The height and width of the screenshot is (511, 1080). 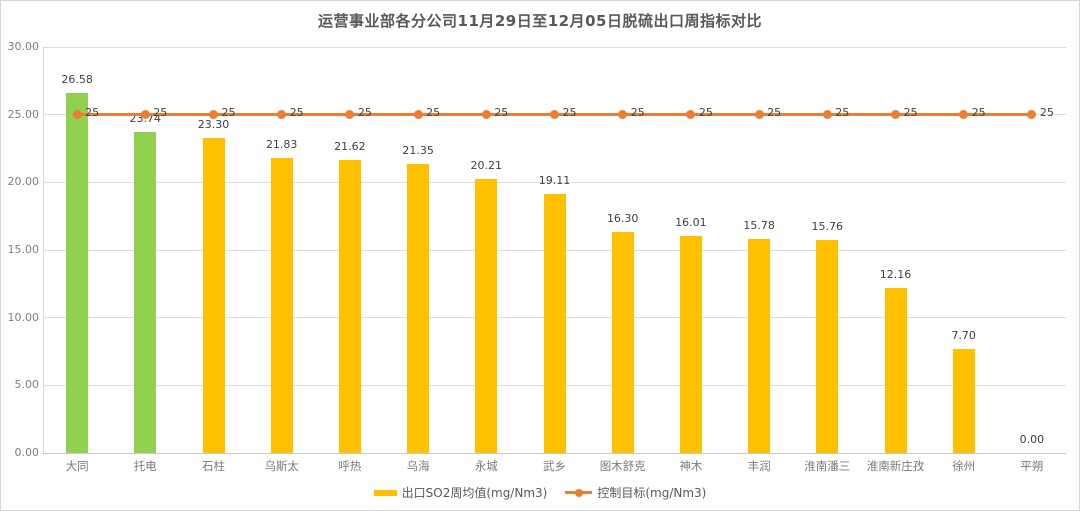 I want to click on x-axis-label: 永城, so click(x=486, y=466).